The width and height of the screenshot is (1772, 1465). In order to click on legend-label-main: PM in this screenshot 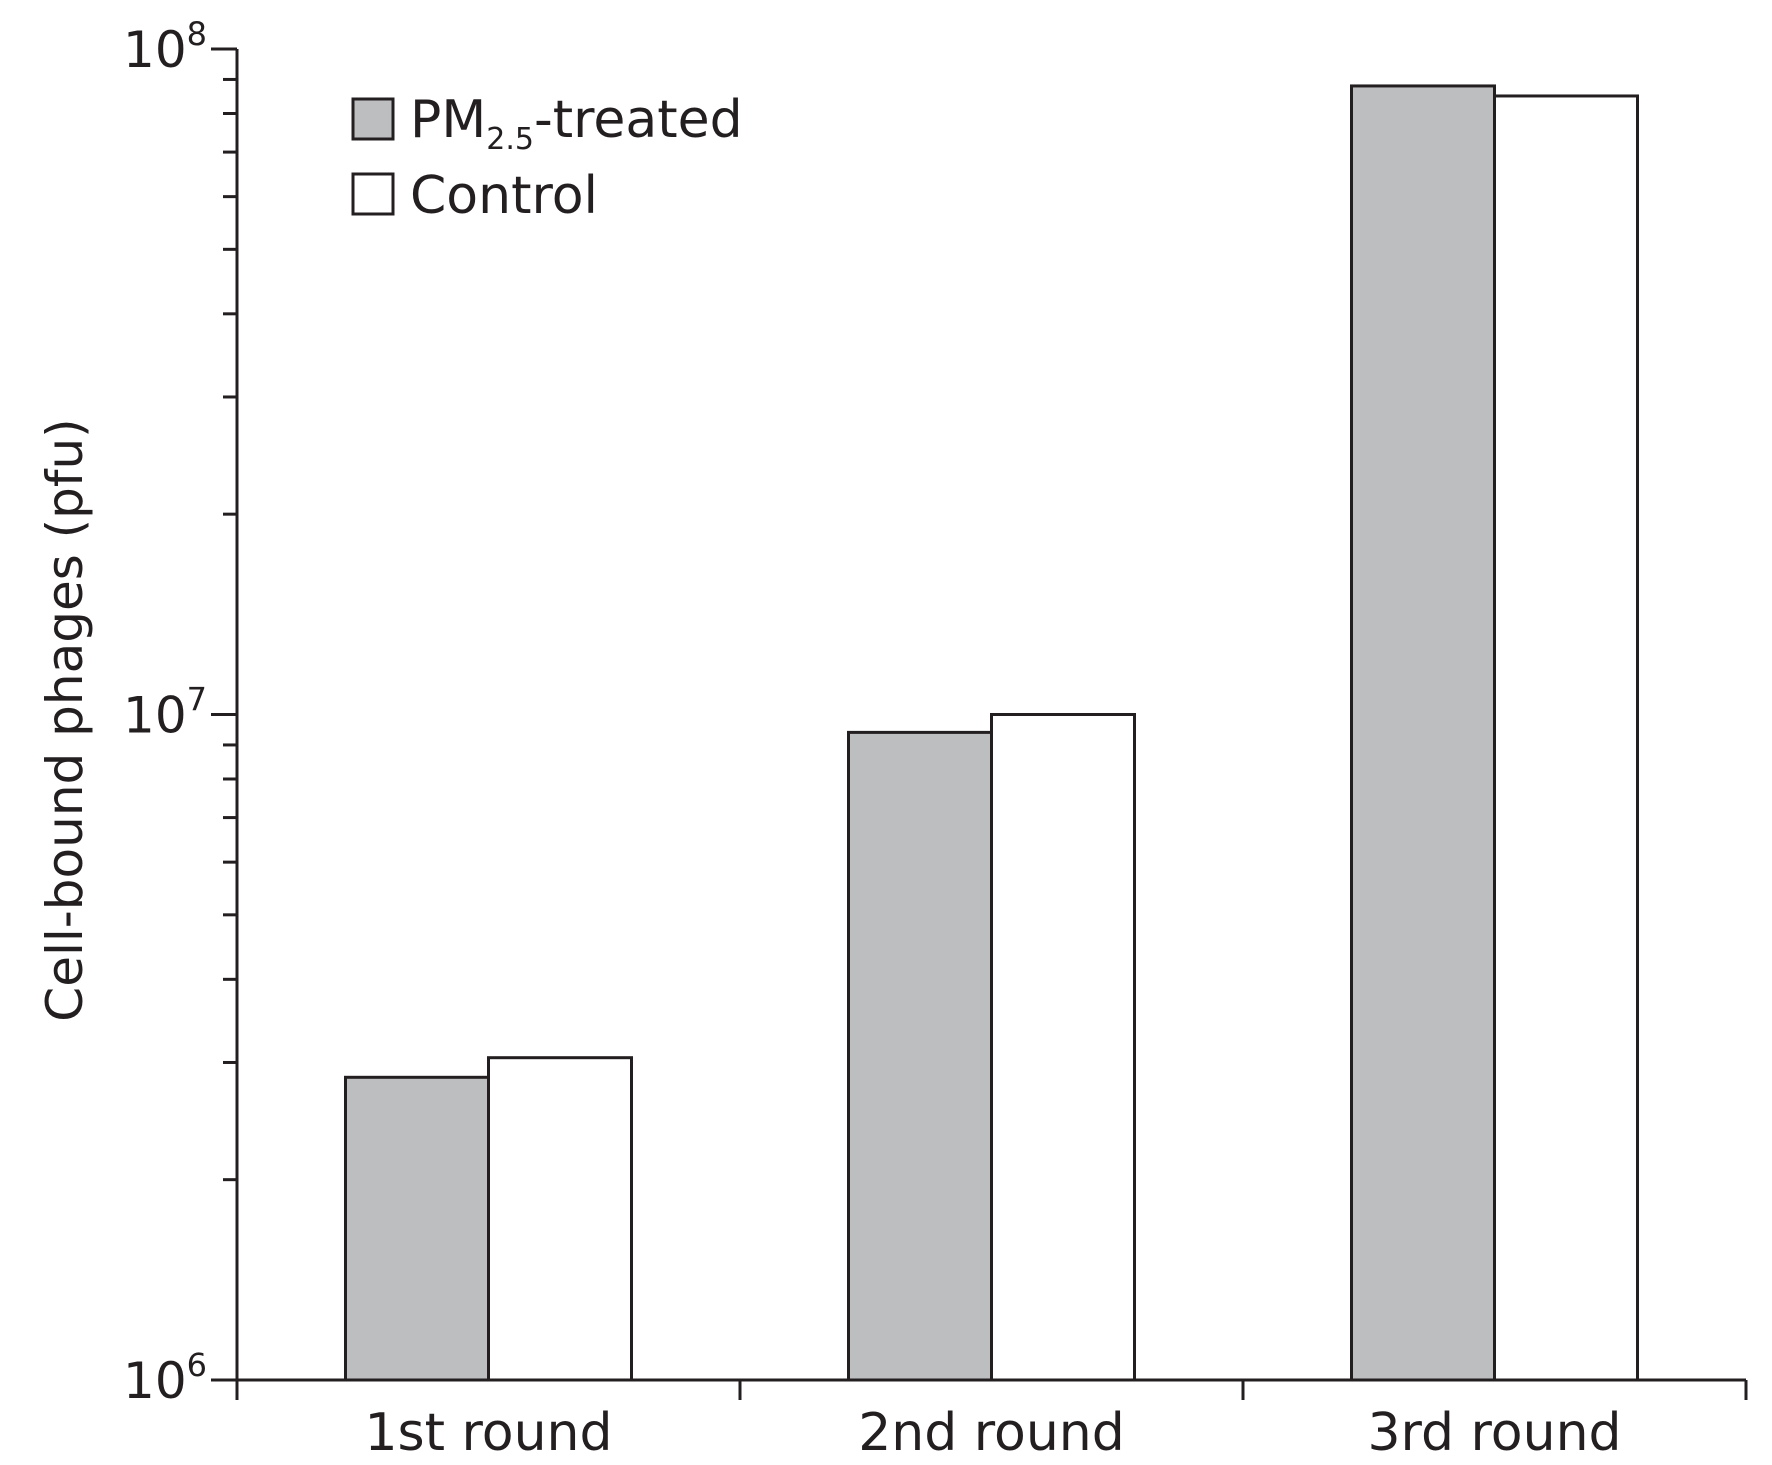, I will do `click(448, 120)`.